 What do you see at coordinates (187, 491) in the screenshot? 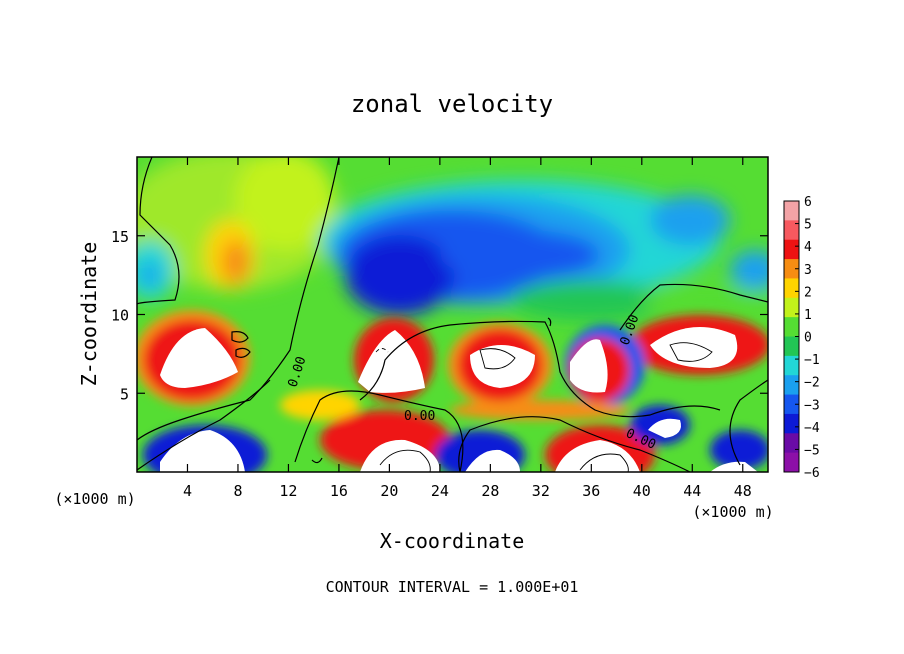
I see `x-tick-label: 4` at bounding box center [187, 491].